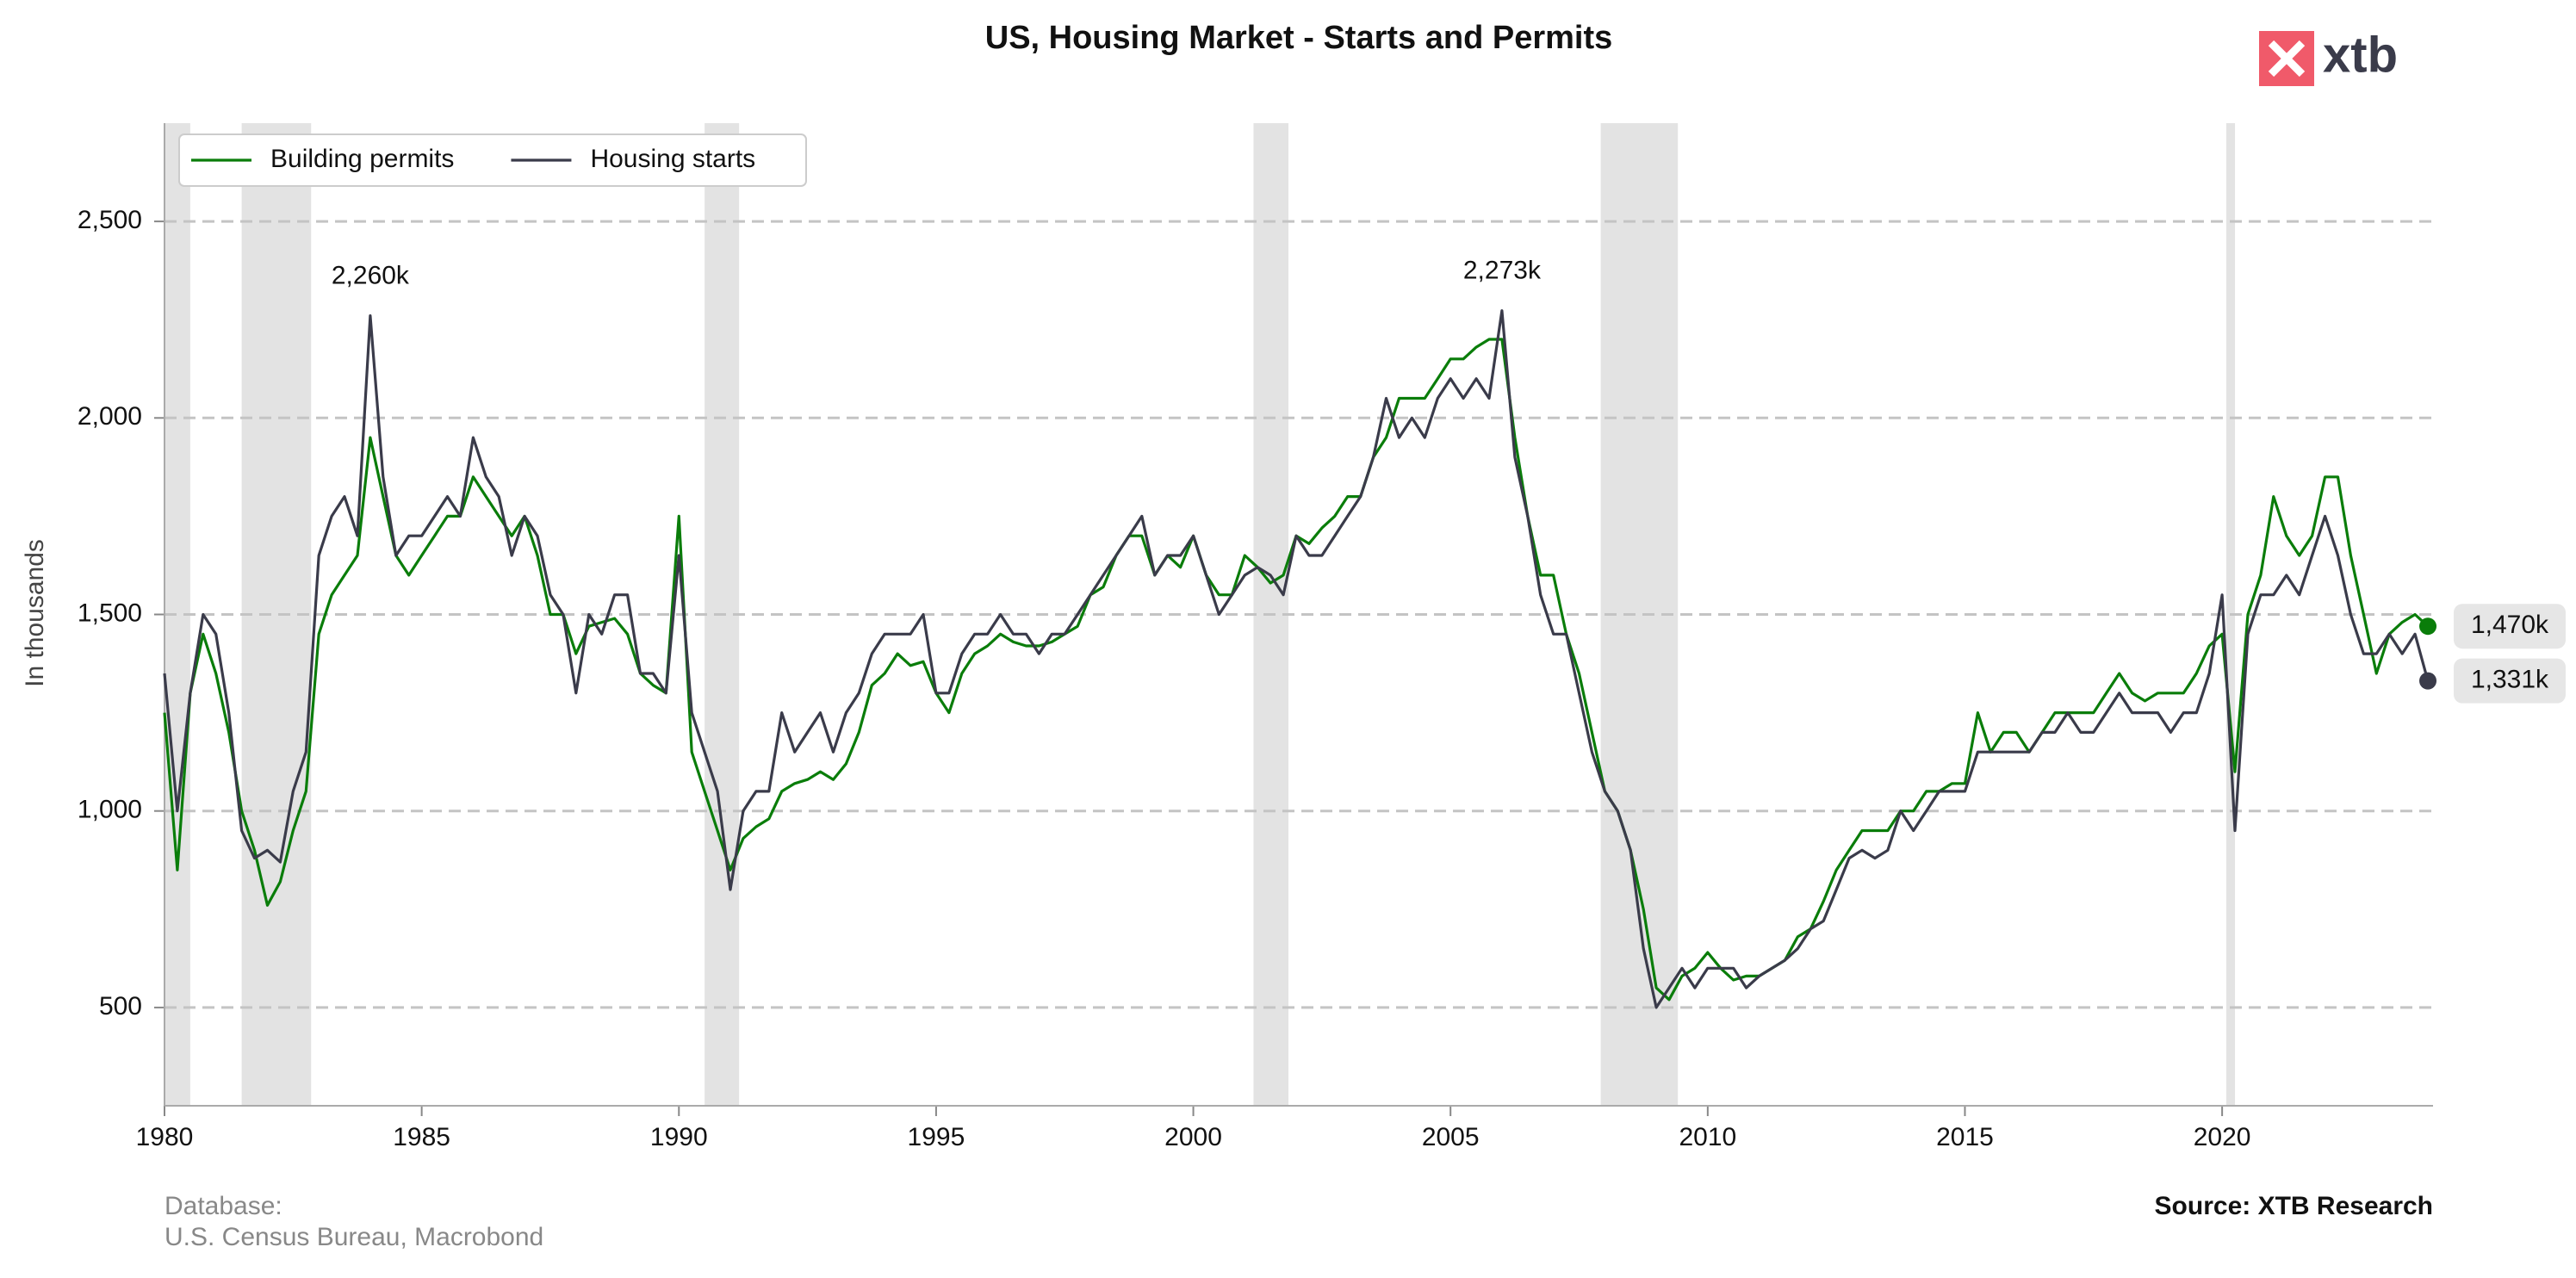 This screenshot has height=1278, width=2576. Describe the element at coordinates (937, 1137) in the screenshot. I see `x-tick-label: 1995` at that location.